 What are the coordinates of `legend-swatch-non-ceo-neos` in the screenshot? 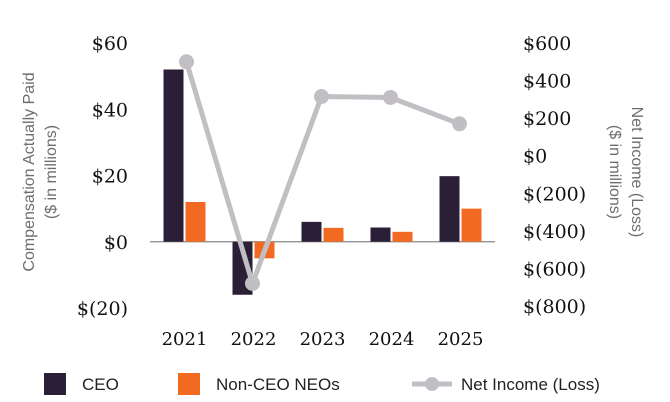 It's located at (189, 384).